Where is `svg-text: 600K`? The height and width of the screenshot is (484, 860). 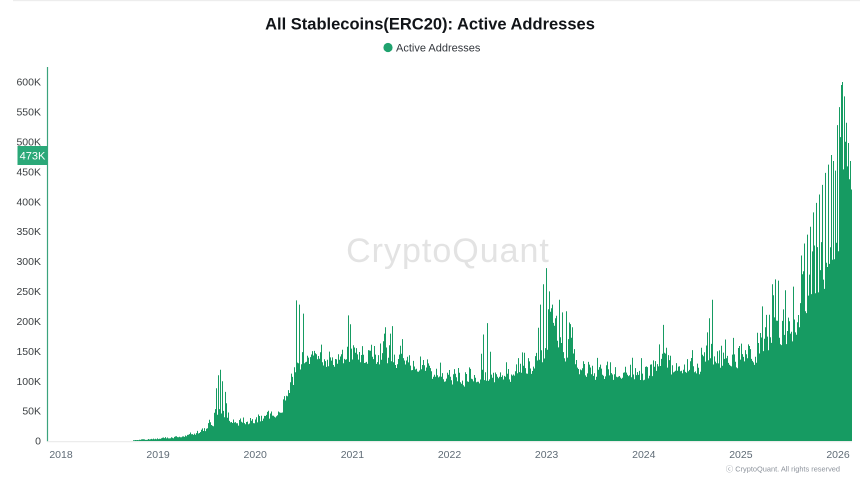 svg-text: 600K is located at coordinates (28, 83).